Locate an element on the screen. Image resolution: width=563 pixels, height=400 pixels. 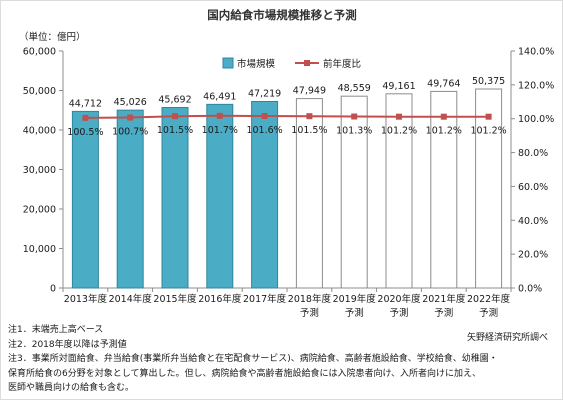
x-tick-label-1: 2013年度 is located at coordinates (86, 299).